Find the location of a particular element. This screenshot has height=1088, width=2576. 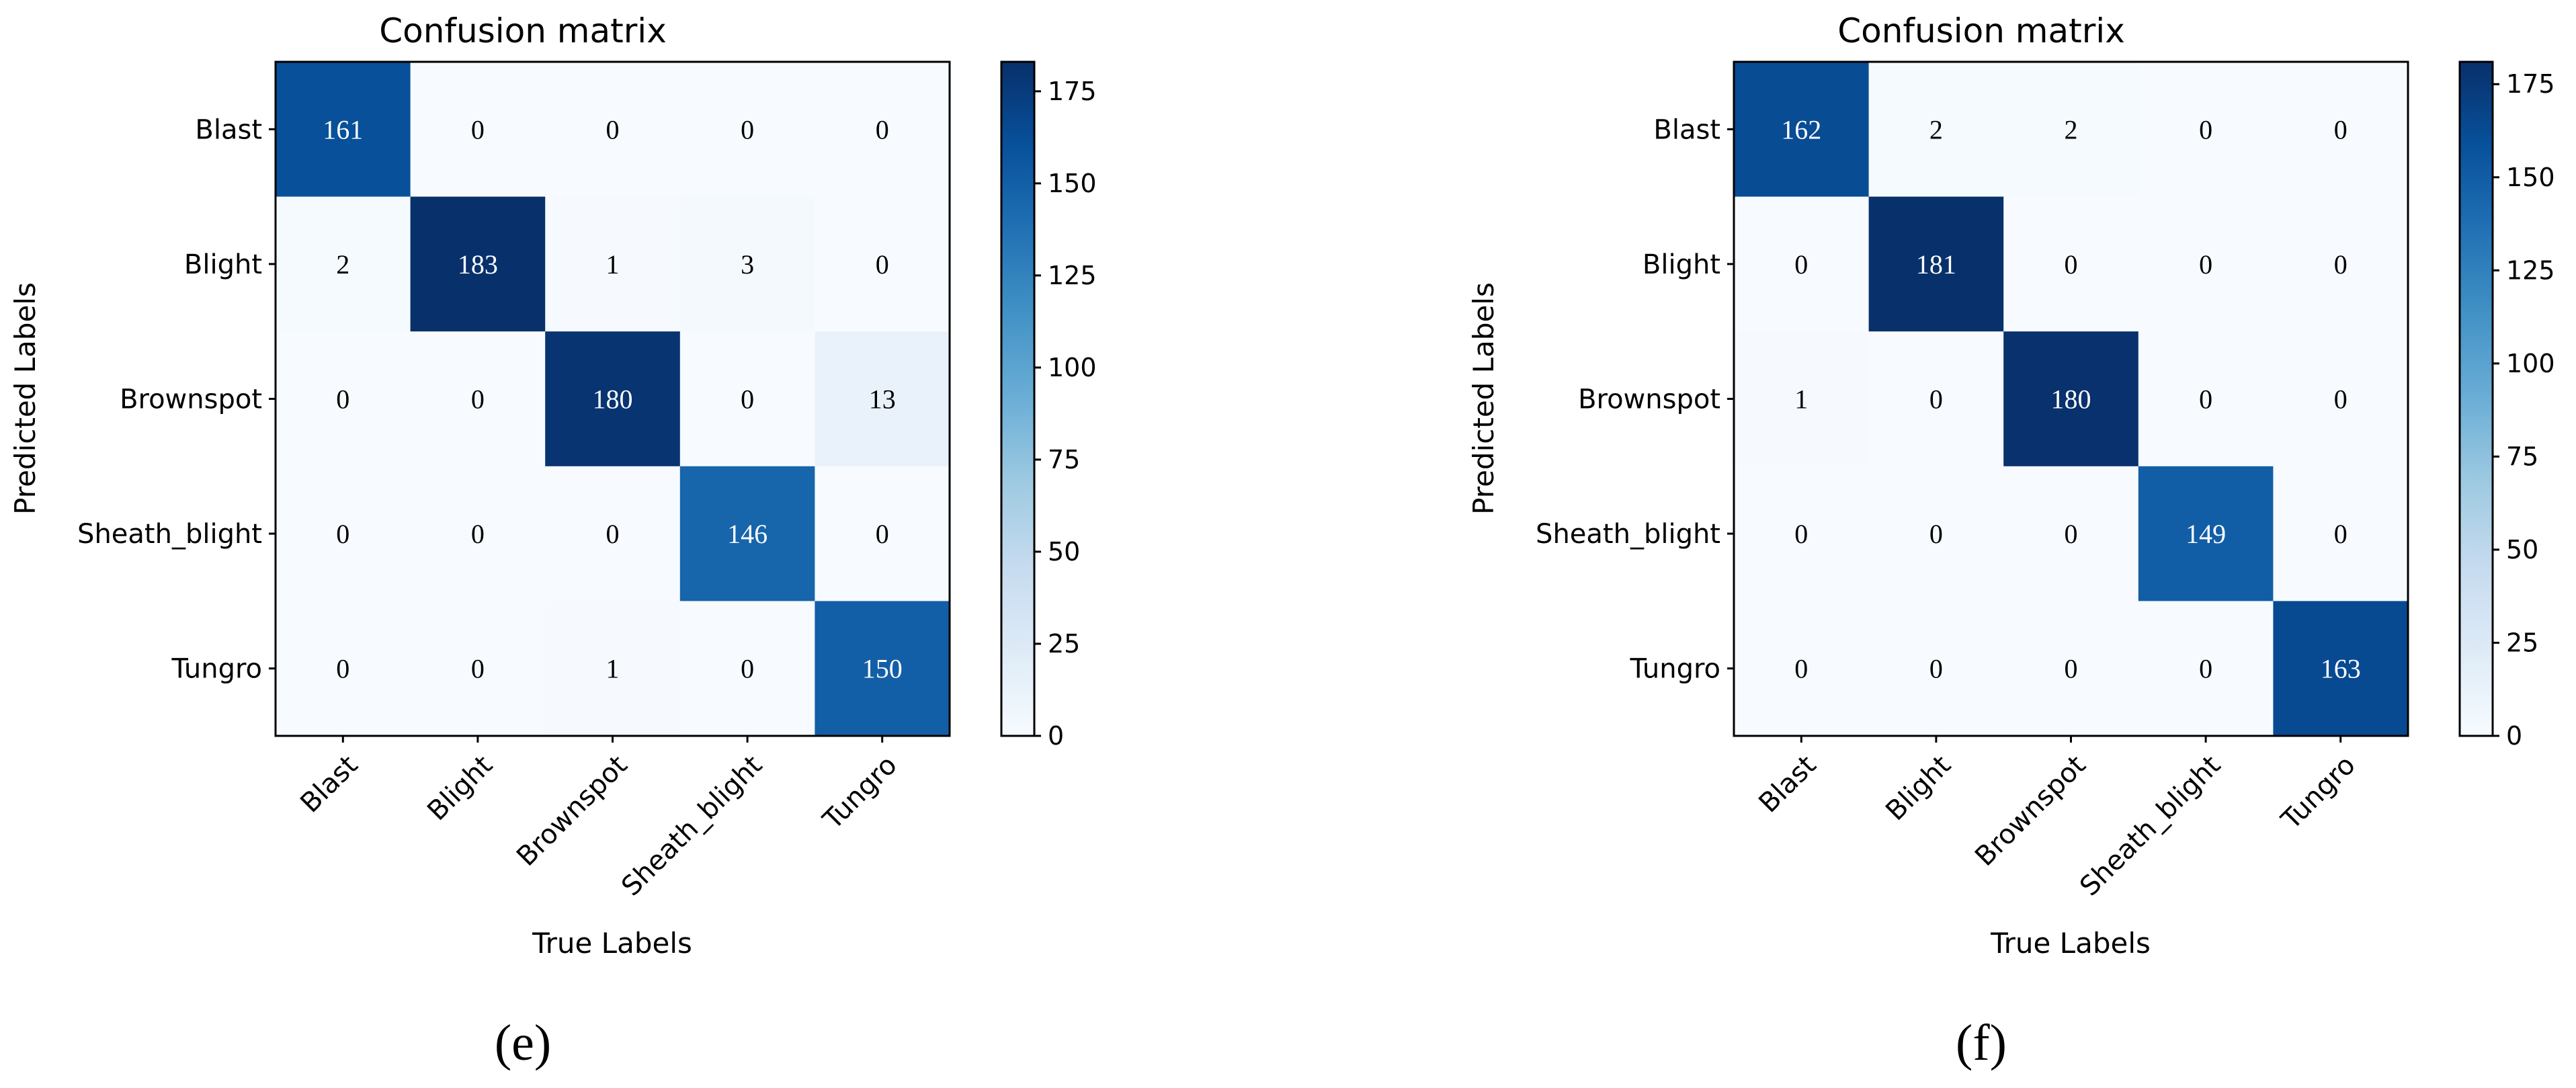

cell-value: 163 is located at coordinates (2341, 669).